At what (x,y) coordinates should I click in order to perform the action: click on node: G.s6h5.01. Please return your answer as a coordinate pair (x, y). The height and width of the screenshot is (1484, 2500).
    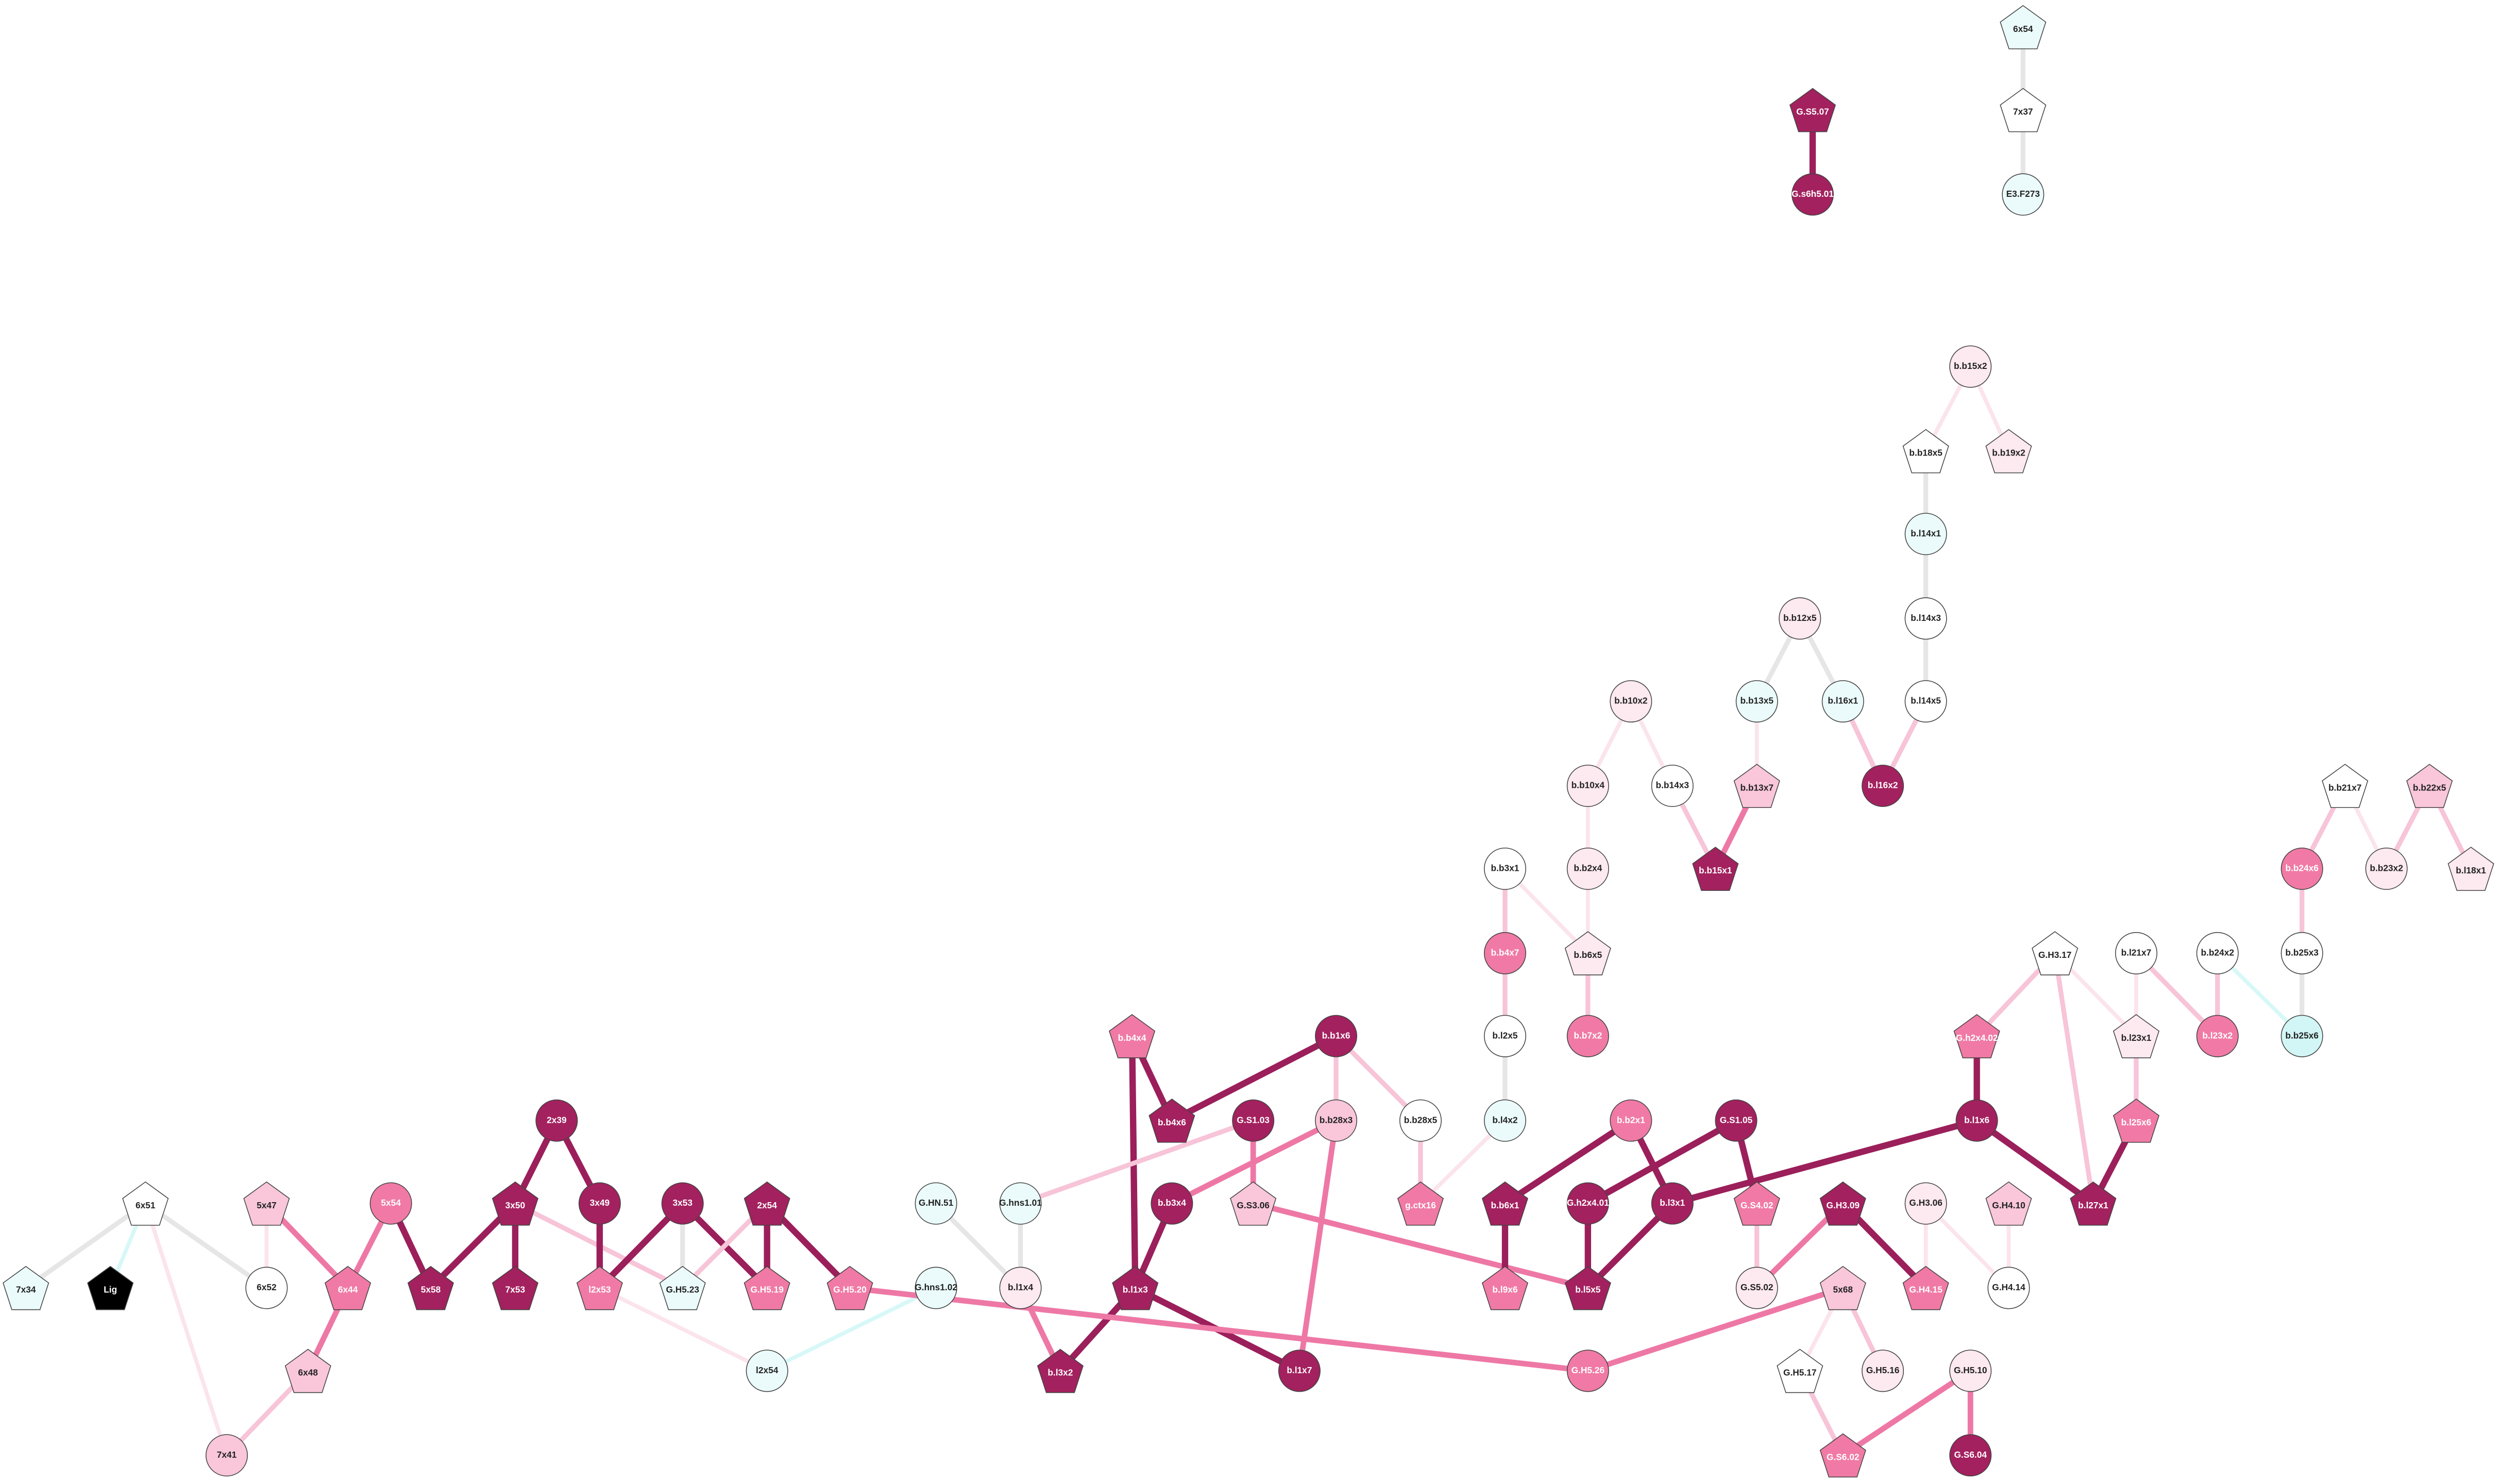
    Looking at the image, I should click on (1812, 194).